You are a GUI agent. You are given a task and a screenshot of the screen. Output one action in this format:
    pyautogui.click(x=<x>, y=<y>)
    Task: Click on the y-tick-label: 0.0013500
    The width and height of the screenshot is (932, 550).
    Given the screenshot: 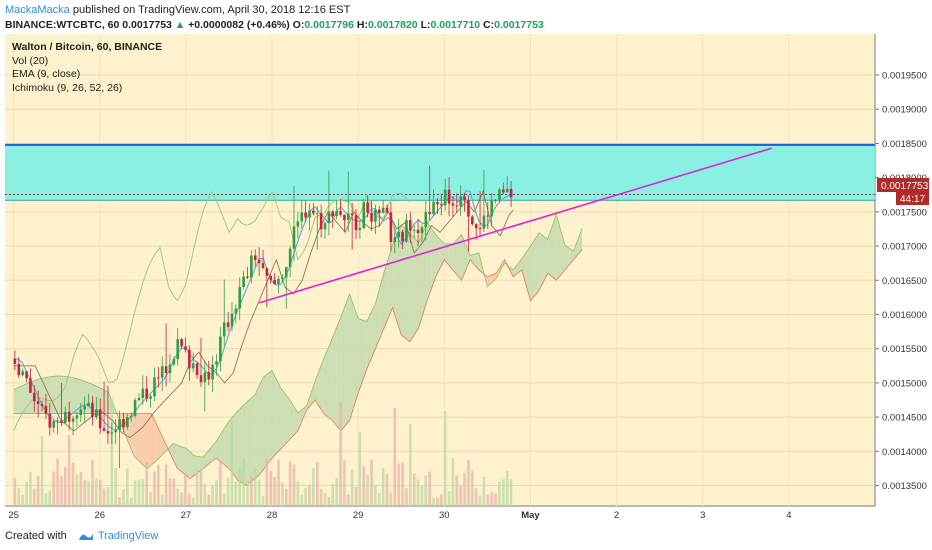 What is the action you would take?
    pyautogui.click(x=904, y=486)
    